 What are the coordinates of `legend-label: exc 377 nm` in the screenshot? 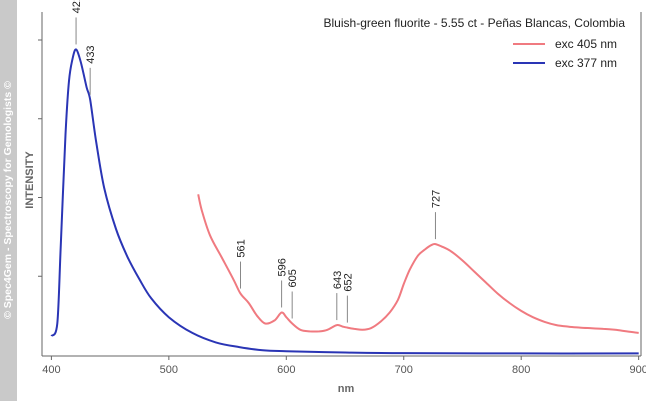 It's located at (586, 63).